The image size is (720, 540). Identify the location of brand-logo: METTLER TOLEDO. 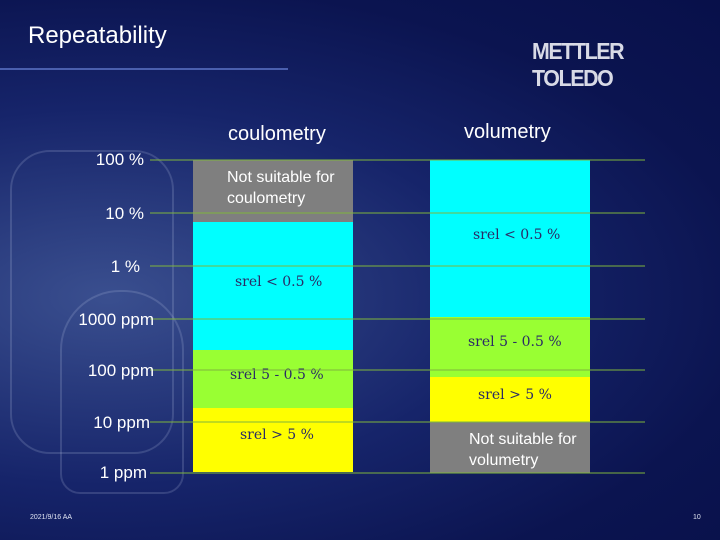
(578, 64).